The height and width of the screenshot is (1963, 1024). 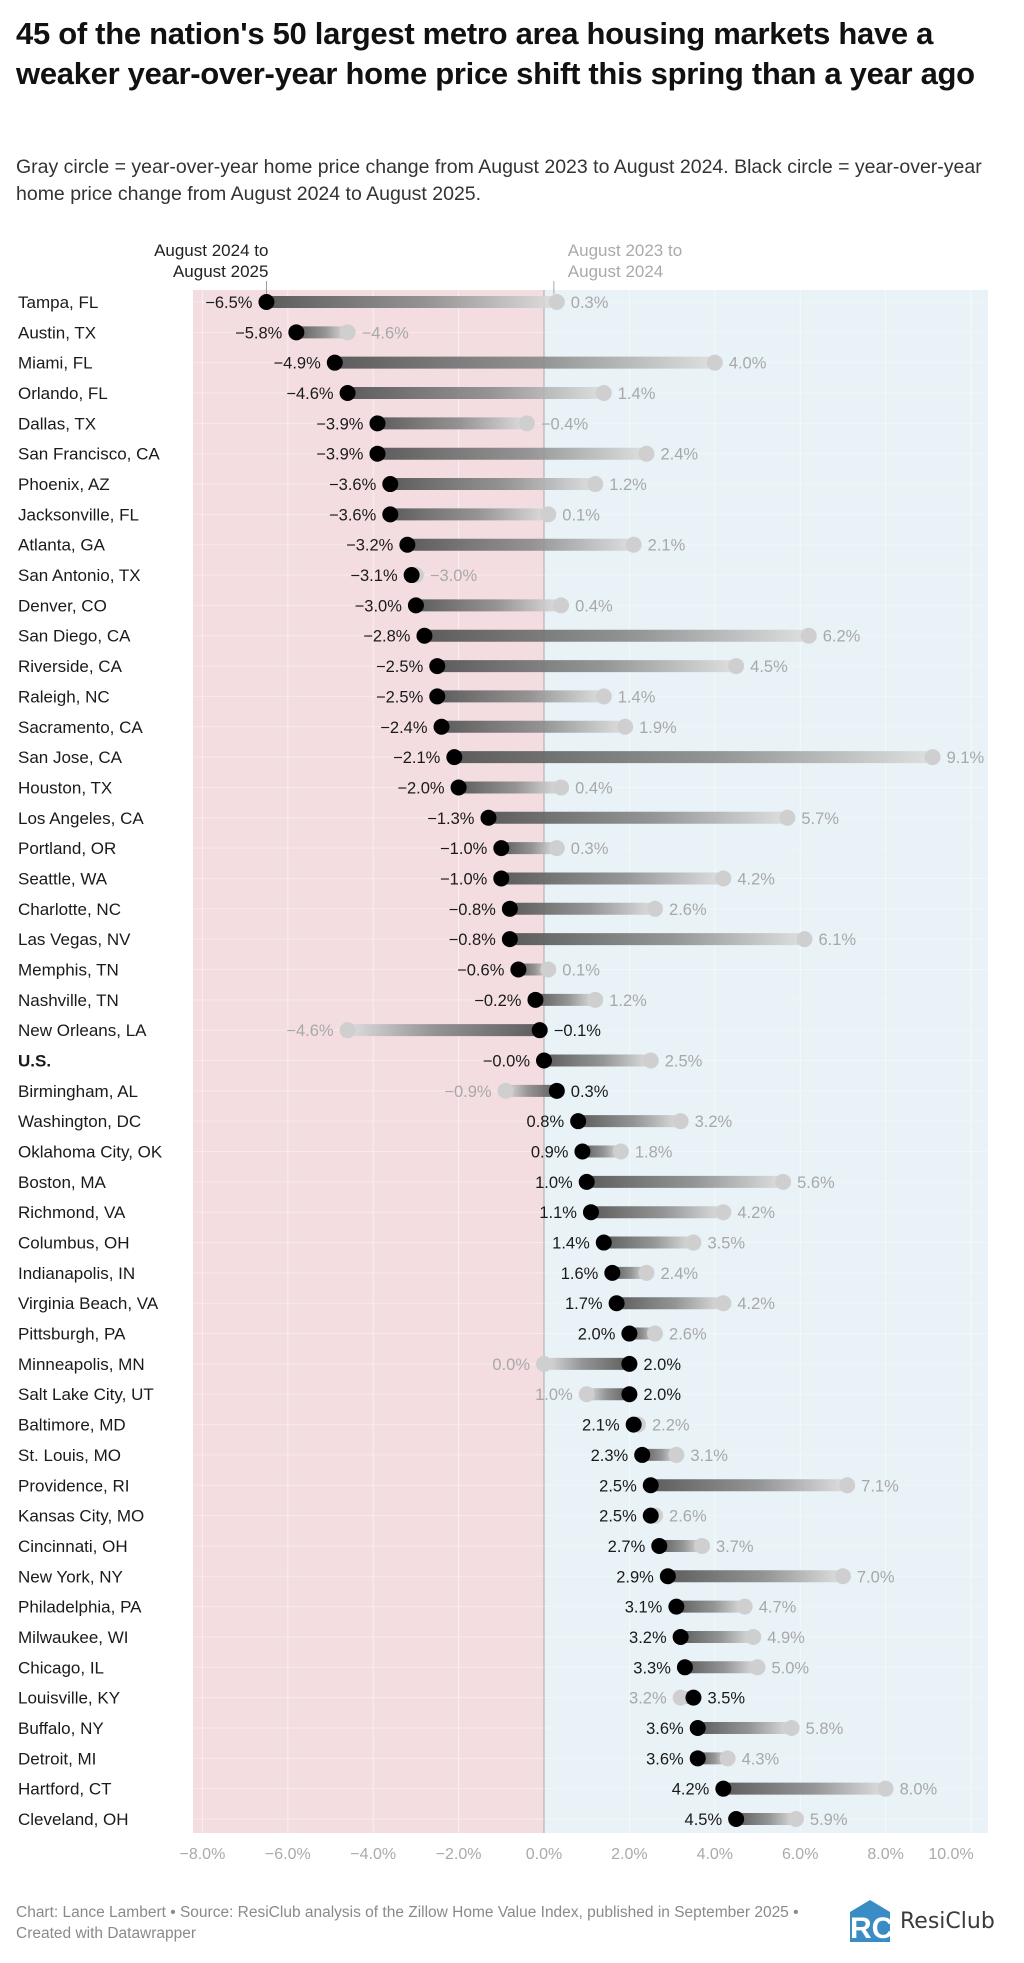 What do you see at coordinates (786, 1638) in the screenshot?
I see `prior-value-label: 4.9%` at bounding box center [786, 1638].